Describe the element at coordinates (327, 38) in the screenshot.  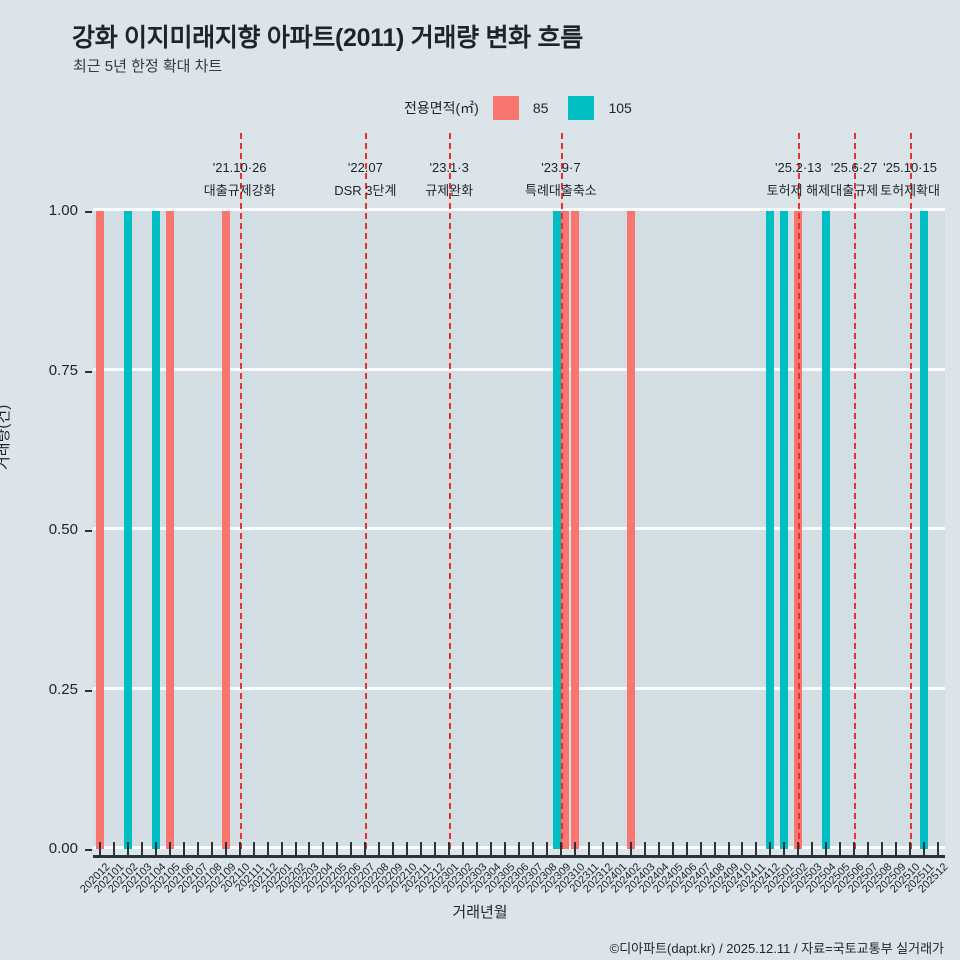
I see `page-title: 강화 이지미래지향 아파트(2011) 거래량 변화 흐름` at that location.